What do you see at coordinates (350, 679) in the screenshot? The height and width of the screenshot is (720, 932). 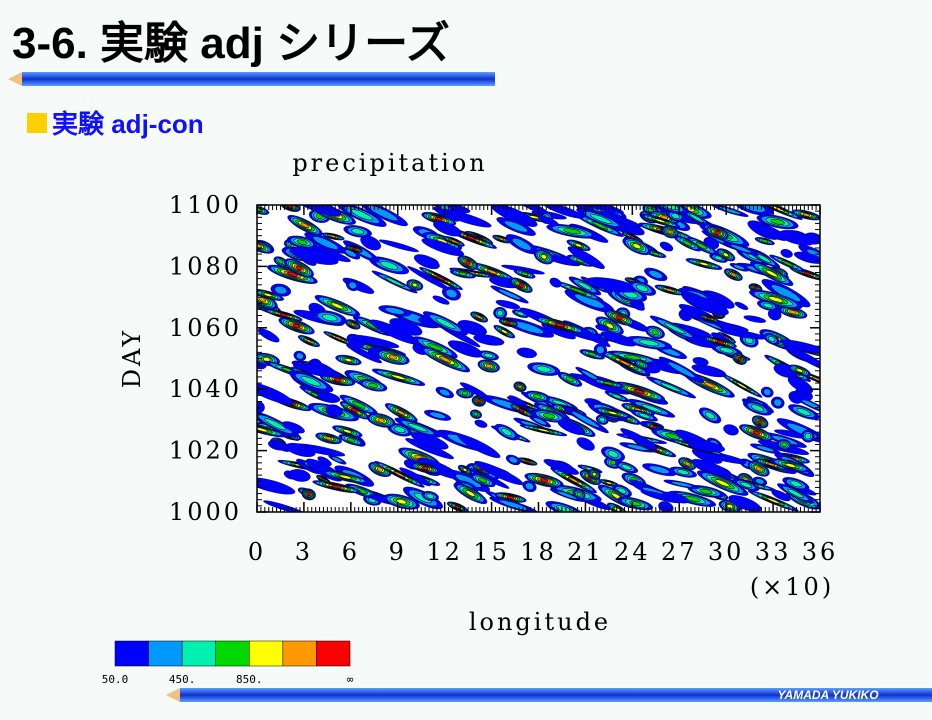 I see `colorbar-label: ∞` at bounding box center [350, 679].